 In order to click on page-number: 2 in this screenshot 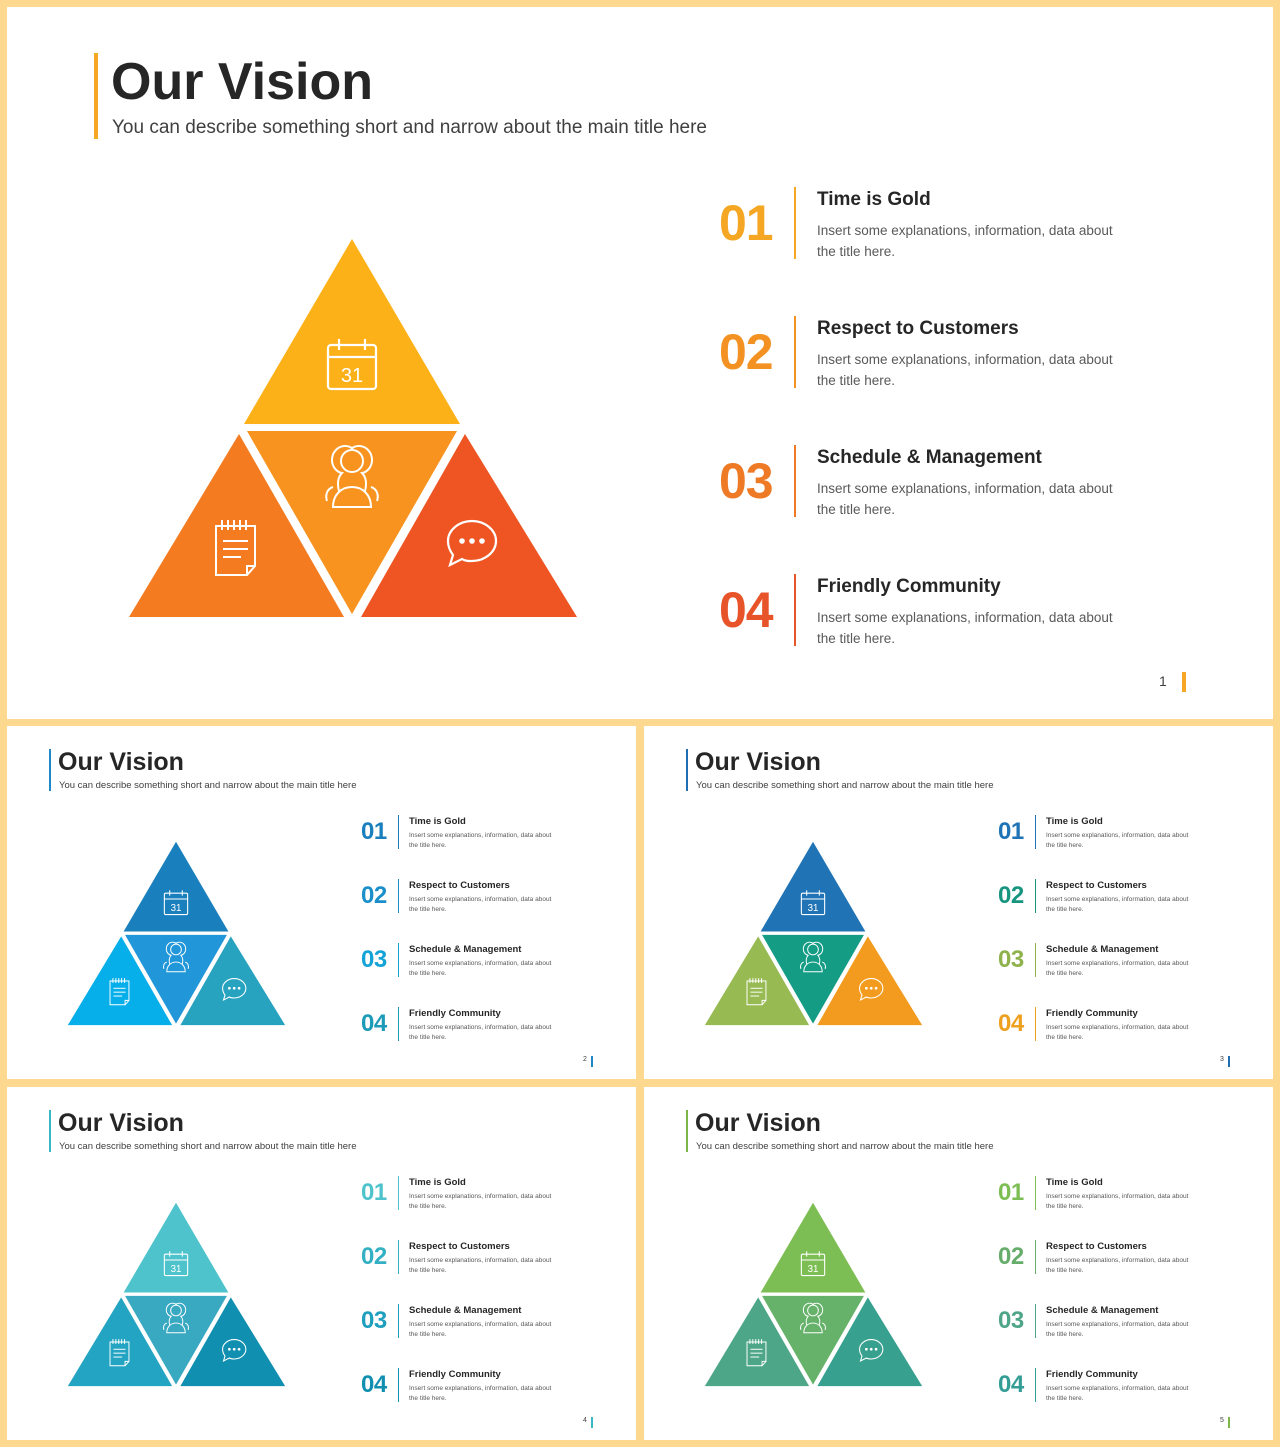, I will do `click(585, 1059)`.